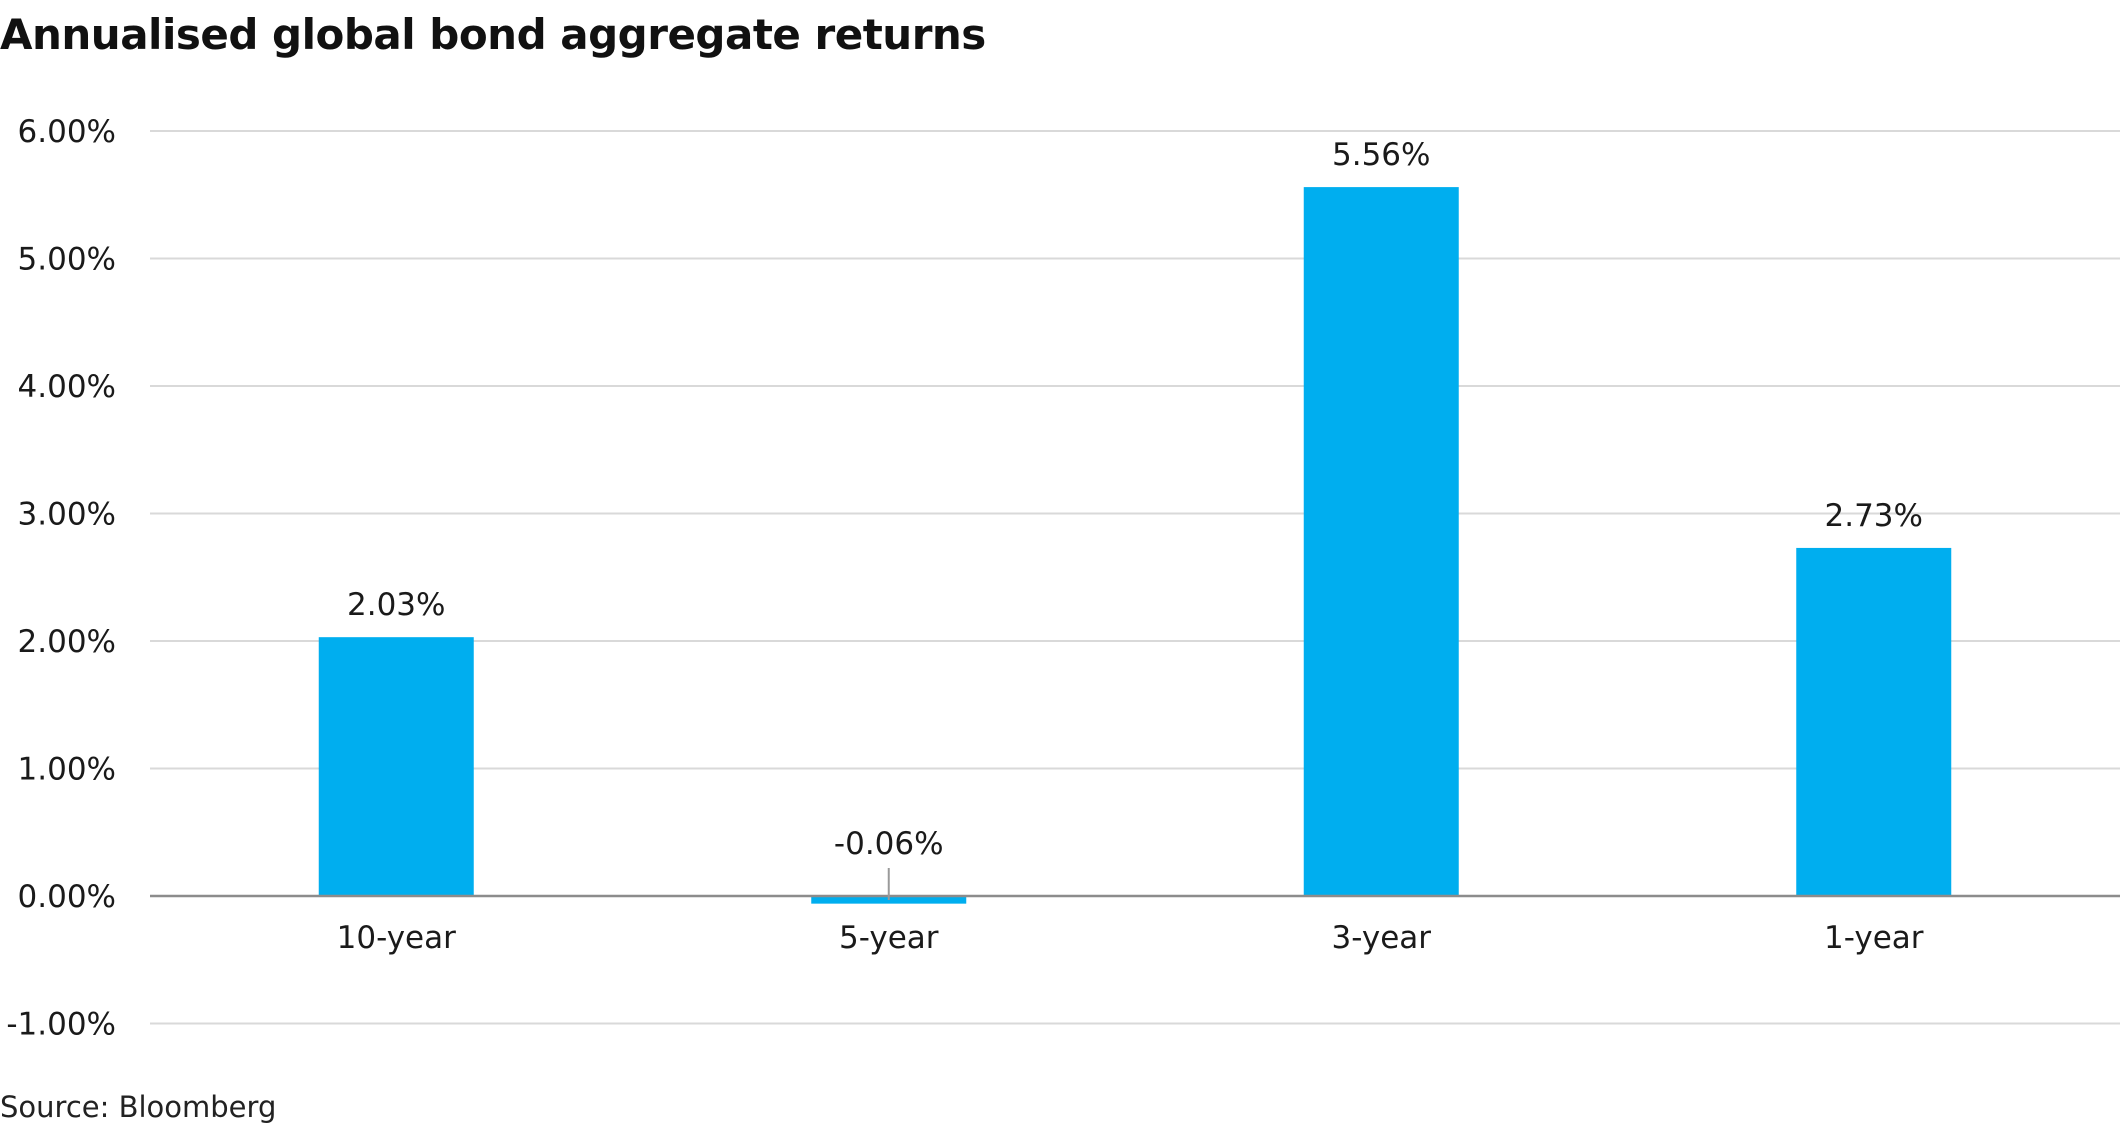 This screenshot has width=2123, height=1130. I want to click on y-tick-label: 2.00%, so click(67, 642).